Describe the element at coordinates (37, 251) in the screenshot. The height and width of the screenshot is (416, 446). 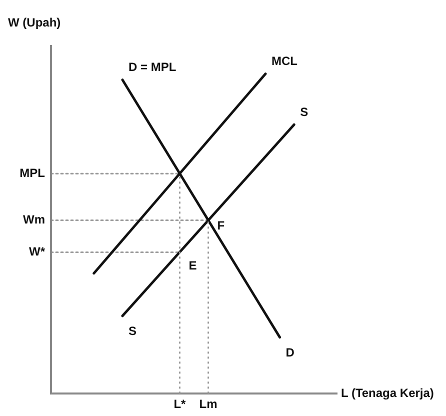
I see `series-label: W*` at that location.